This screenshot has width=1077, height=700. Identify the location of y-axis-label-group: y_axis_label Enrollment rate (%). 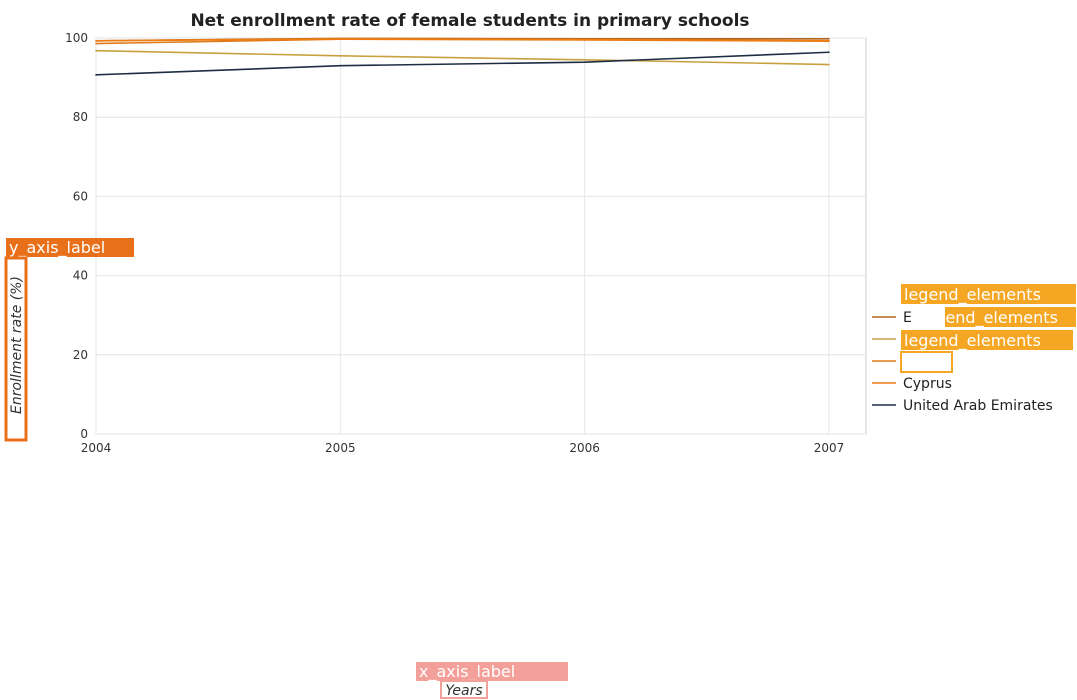
(69, 340).